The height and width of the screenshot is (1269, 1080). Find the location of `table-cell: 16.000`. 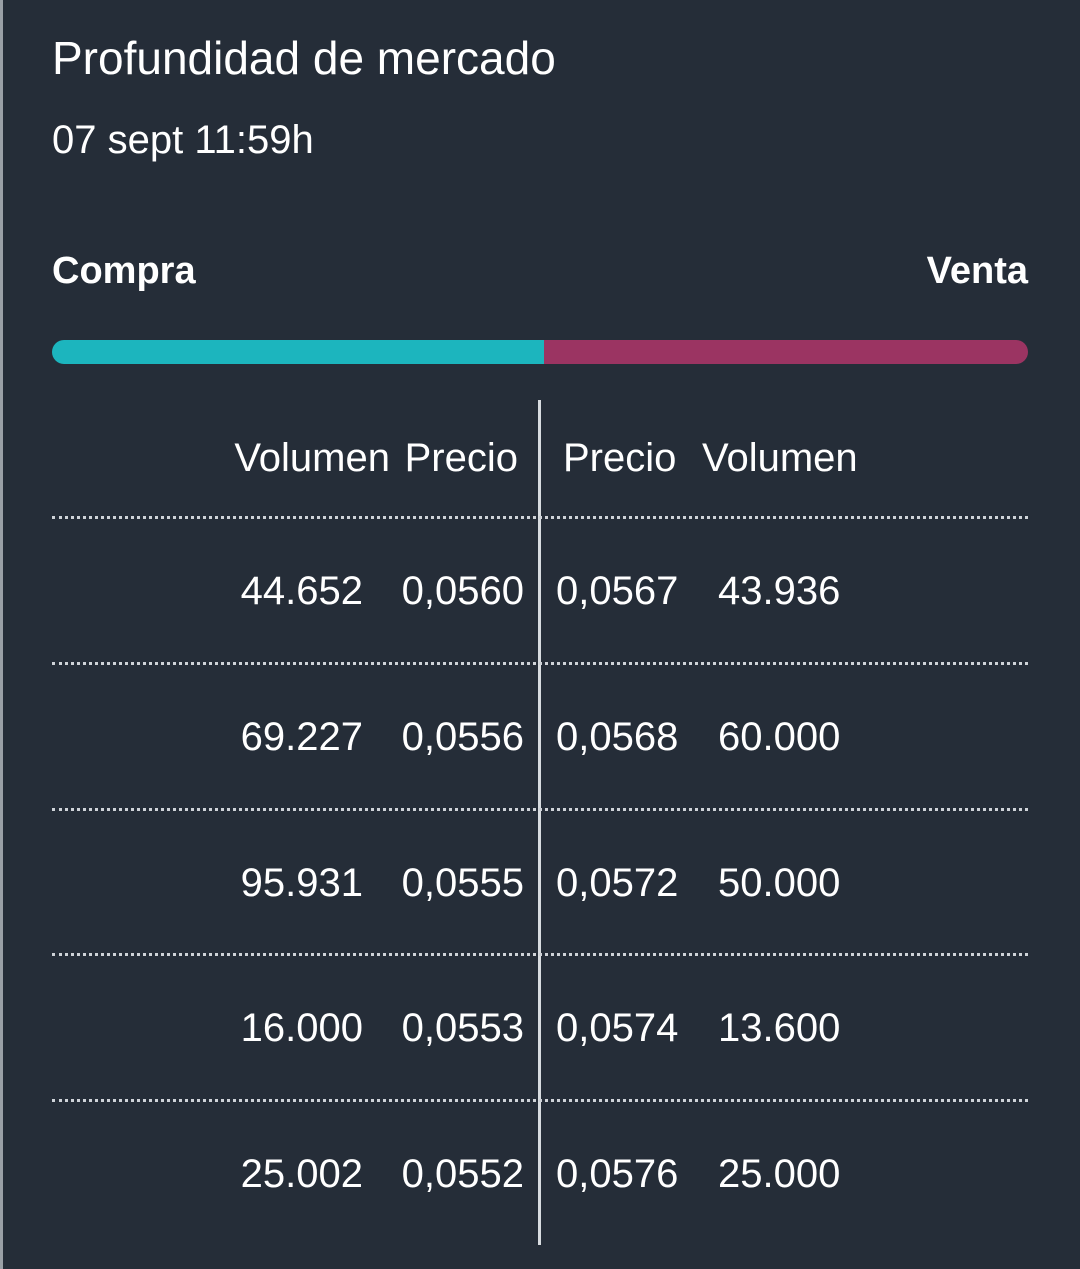

table-cell: 16.000 is located at coordinates (301, 1028).